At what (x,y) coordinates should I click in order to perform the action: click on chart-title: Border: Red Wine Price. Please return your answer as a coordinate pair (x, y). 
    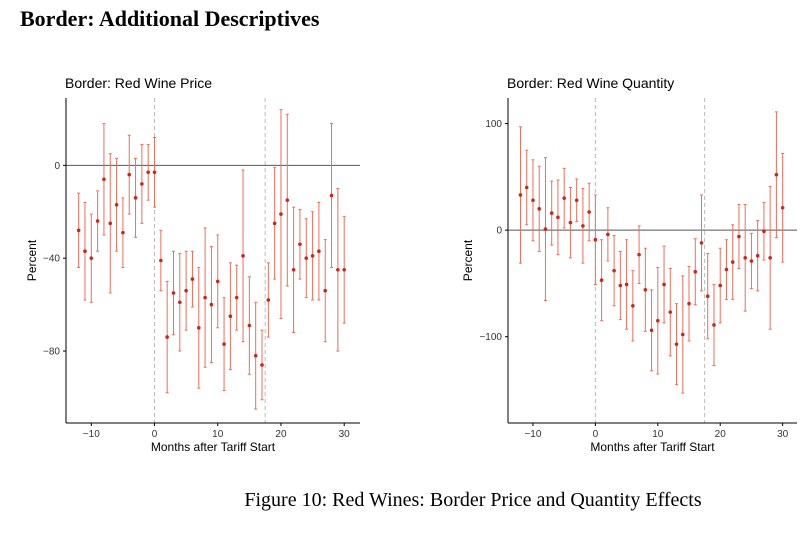
    Looking at the image, I should click on (138, 83).